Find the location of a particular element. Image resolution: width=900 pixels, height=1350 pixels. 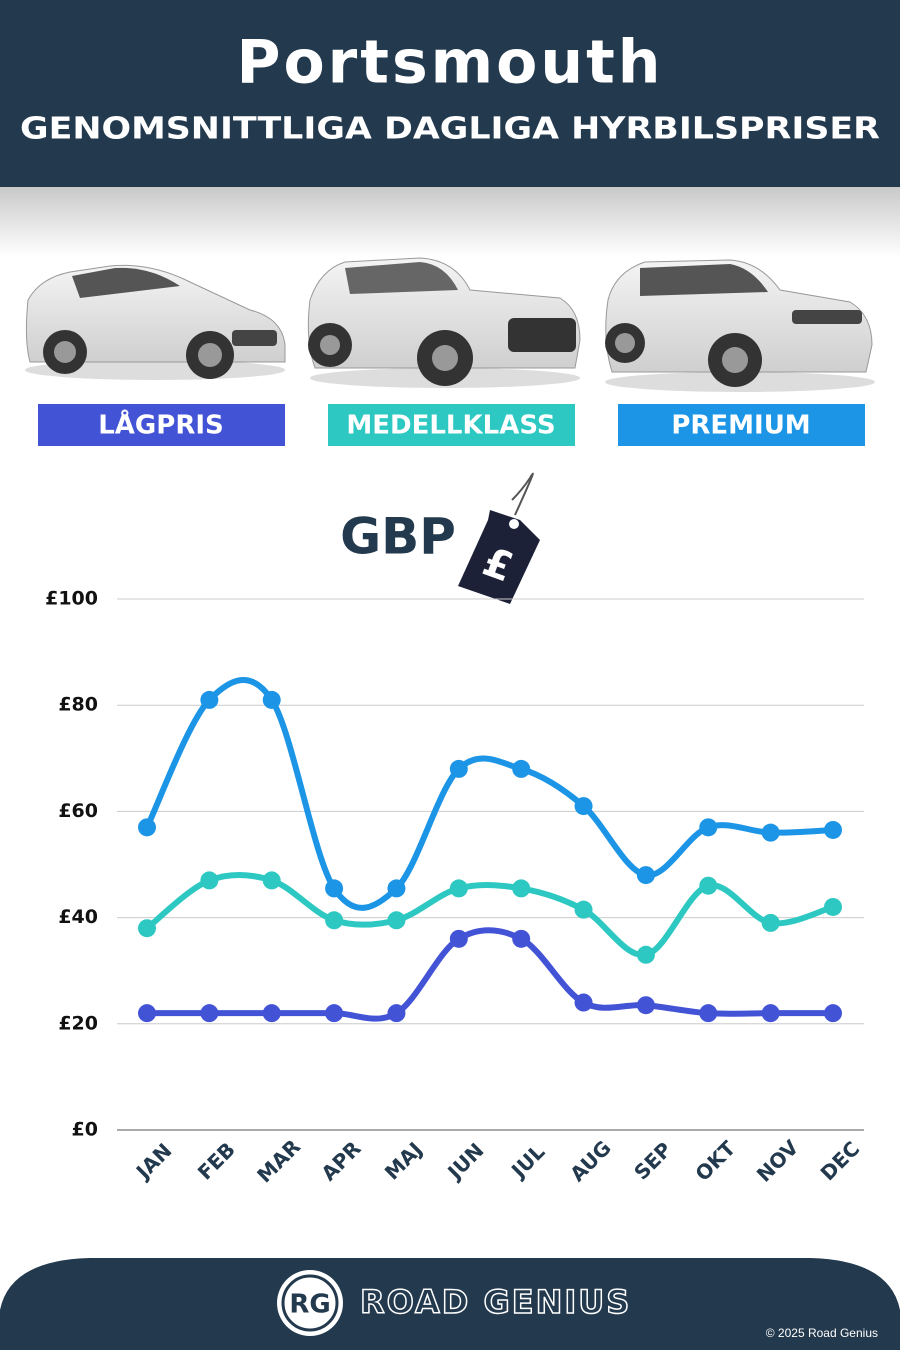

logo-badge is located at coordinates (310, 1303).